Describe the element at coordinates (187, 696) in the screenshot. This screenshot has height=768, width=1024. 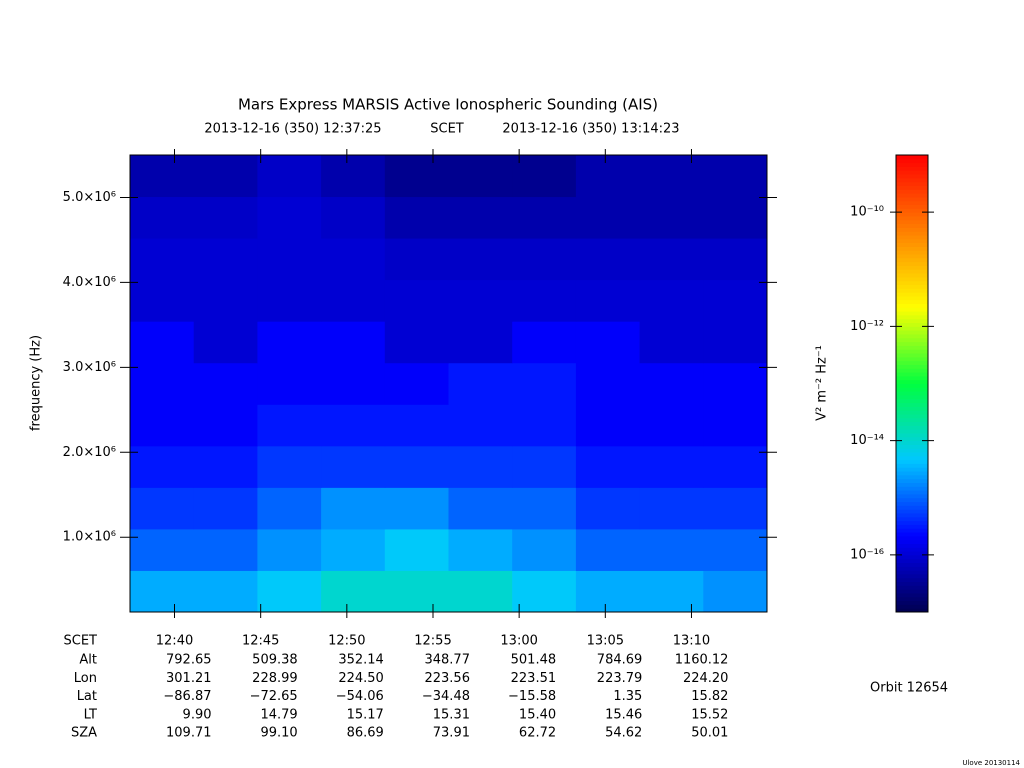
I see `ephemeris-value: −86.87` at that location.